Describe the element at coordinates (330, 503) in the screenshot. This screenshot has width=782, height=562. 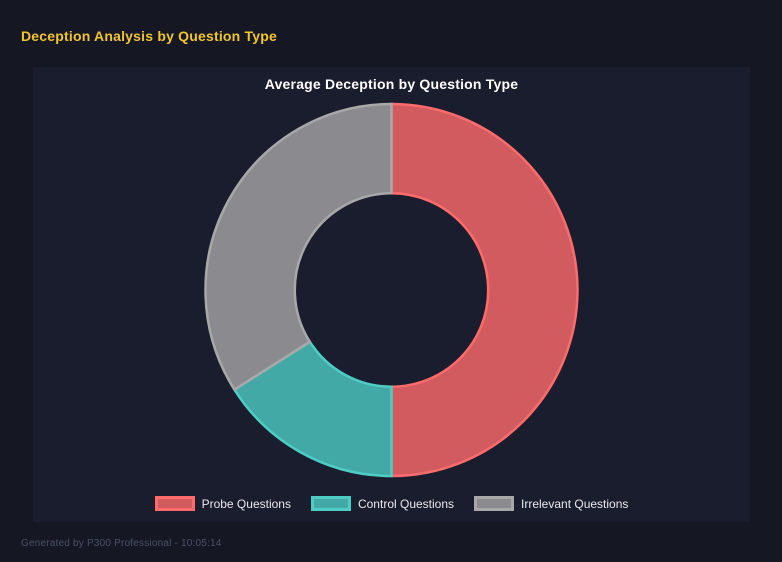
I see `legend-swatch-control-icon` at that location.